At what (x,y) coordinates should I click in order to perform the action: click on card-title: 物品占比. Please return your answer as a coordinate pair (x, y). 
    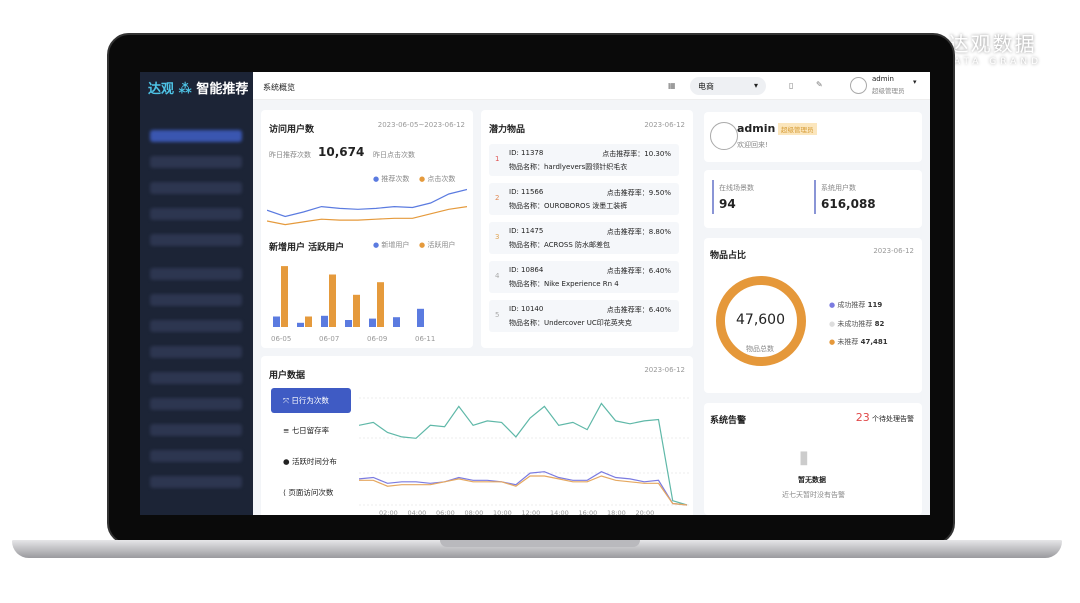
    Looking at the image, I should click on (728, 256).